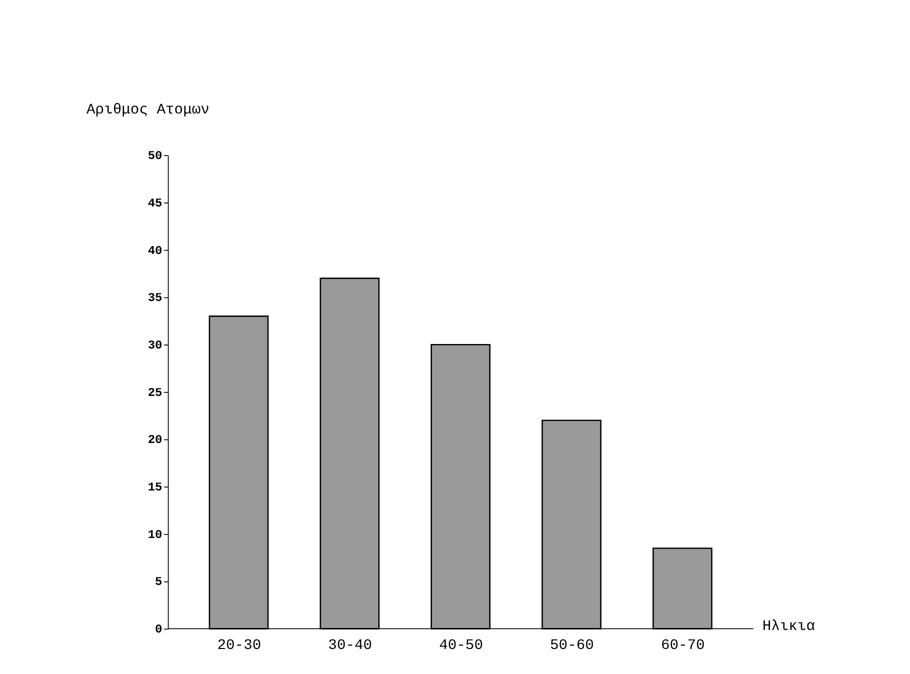 The height and width of the screenshot is (674, 910). I want to click on y-tick-label: 20, so click(155, 440).